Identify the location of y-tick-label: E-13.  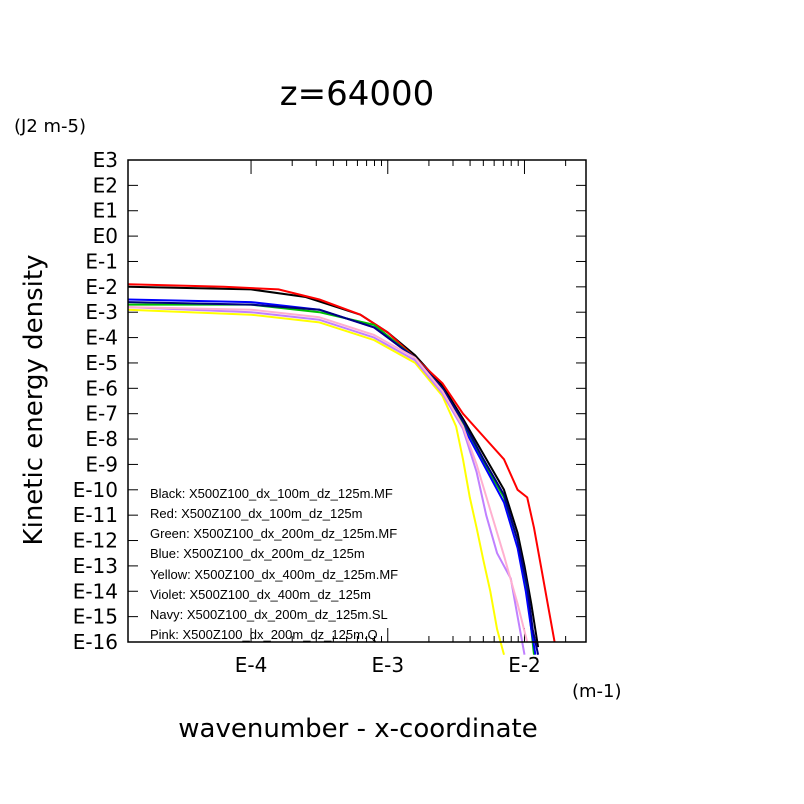
(95, 566).